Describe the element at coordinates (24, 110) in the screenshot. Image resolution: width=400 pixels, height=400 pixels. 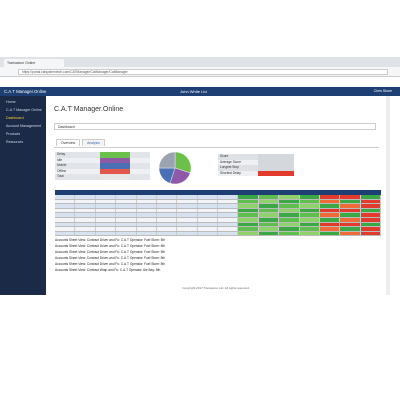
I see `sidebar-item: C.A.T Manager Online` at that location.